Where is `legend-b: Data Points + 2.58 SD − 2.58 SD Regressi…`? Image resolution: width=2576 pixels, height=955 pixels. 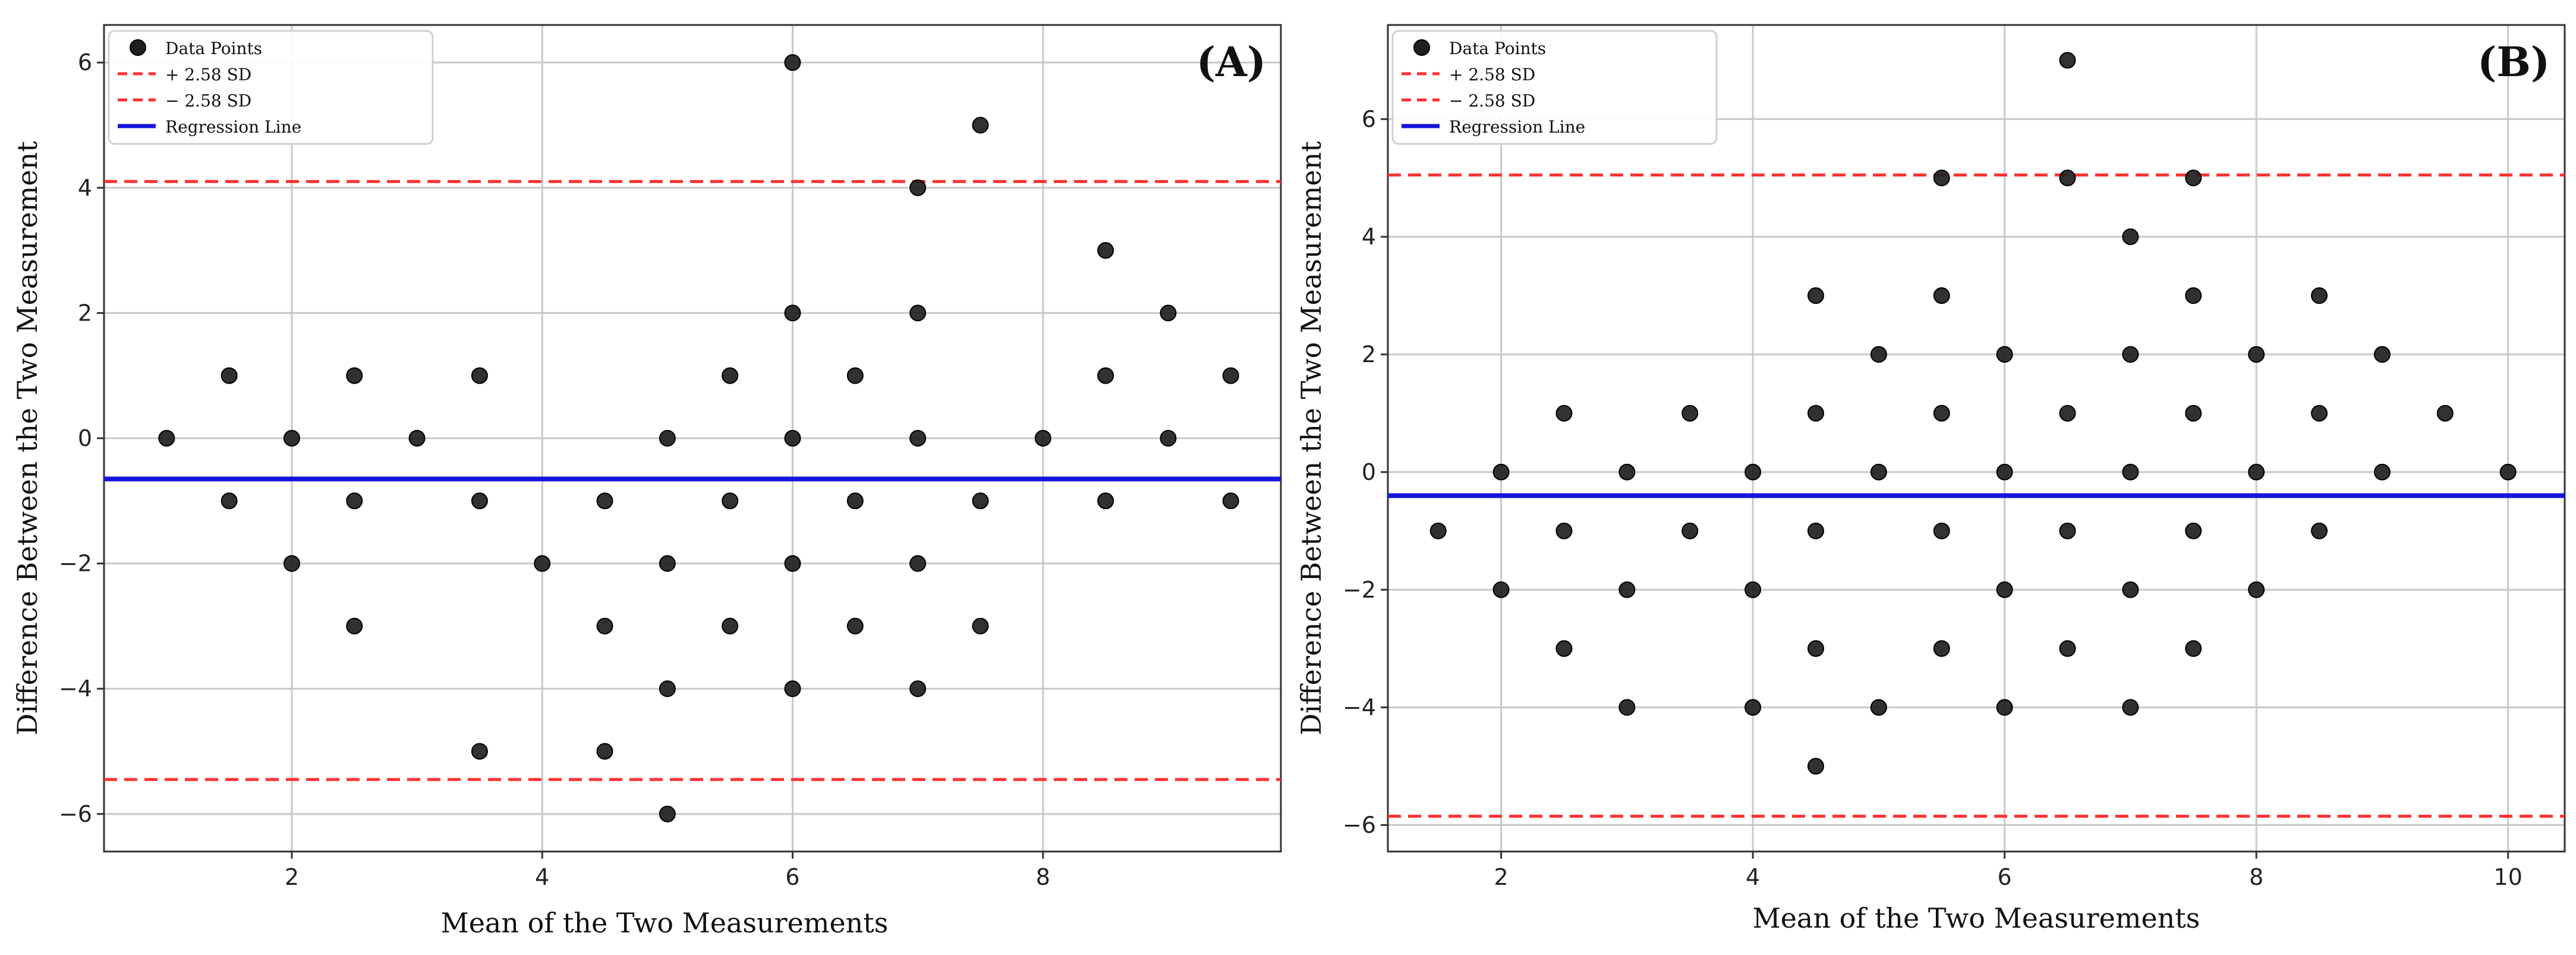 legend-b: Data Points + 2.58 SD − 2.58 SD Regressi… is located at coordinates (1555, 88).